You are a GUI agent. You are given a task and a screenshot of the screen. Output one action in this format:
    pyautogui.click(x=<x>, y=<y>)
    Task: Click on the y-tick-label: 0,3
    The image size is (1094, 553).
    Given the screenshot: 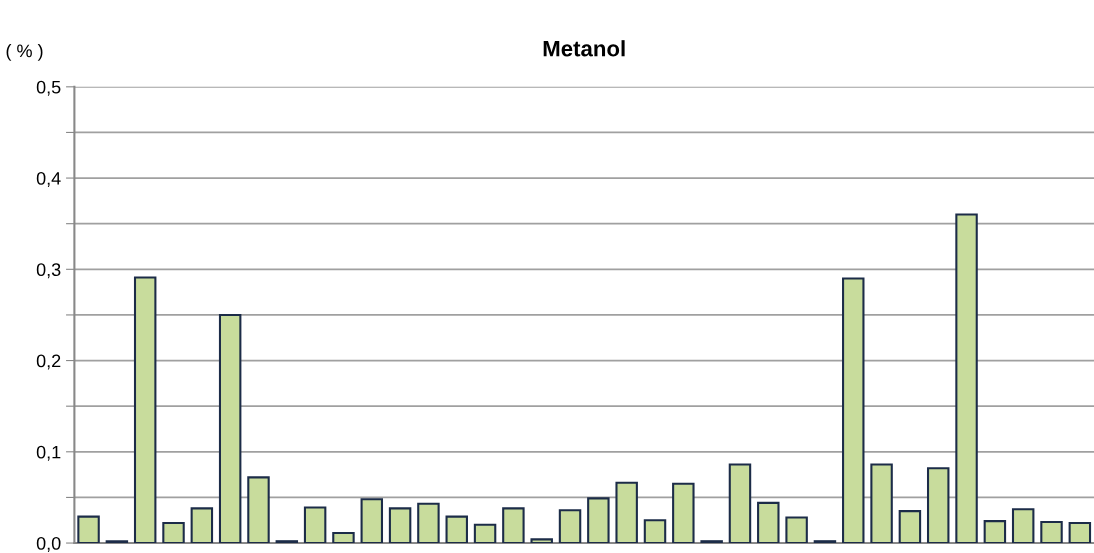 What is the action you would take?
    pyautogui.click(x=48, y=271)
    